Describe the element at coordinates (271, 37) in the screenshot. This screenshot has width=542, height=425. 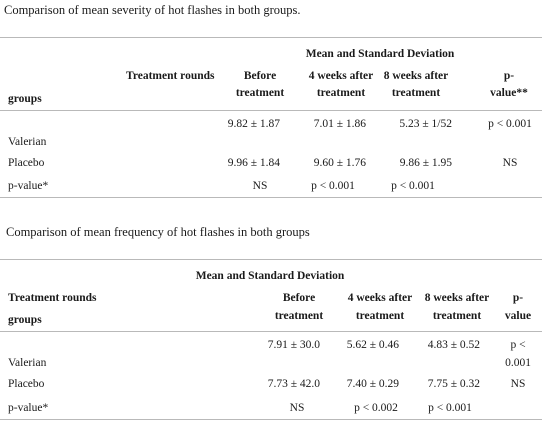
I see `table1-top-rule` at that location.